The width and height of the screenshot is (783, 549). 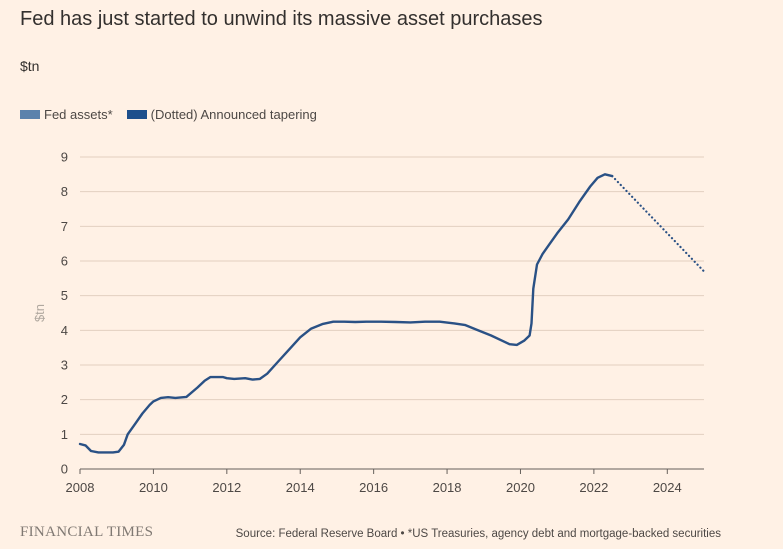 What do you see at coordinates (78, 114) in the screenshot?
I see `legend-label-fed-assets: Fed assets*` at bounding box center [78, 114].